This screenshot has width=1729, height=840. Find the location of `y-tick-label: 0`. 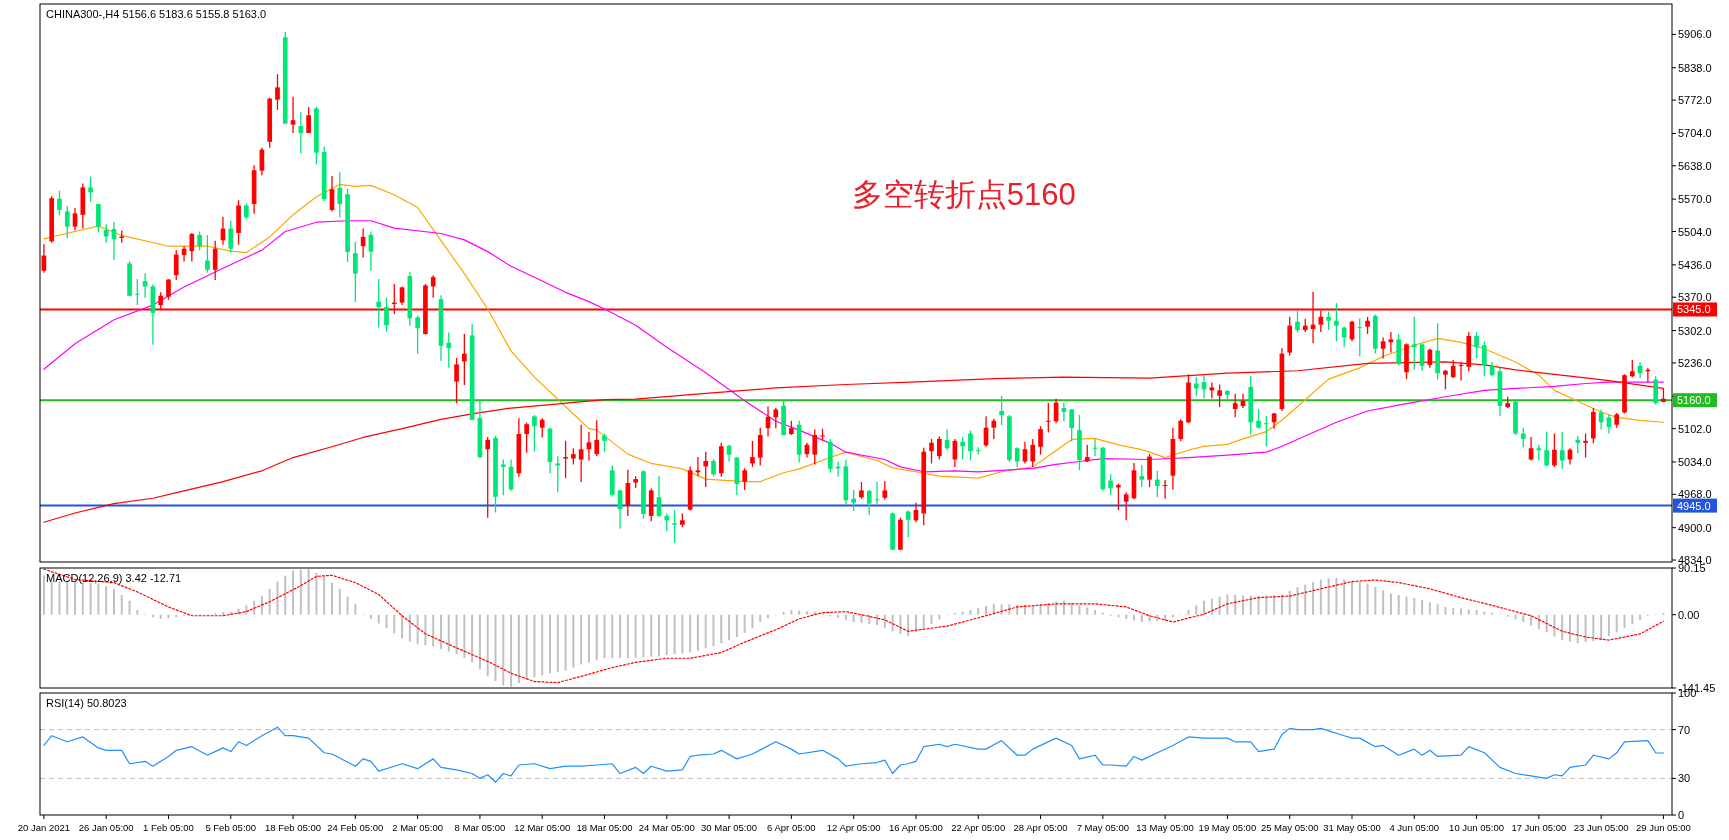

y-tick-label: 0 is located at coordinates (1681, 815).